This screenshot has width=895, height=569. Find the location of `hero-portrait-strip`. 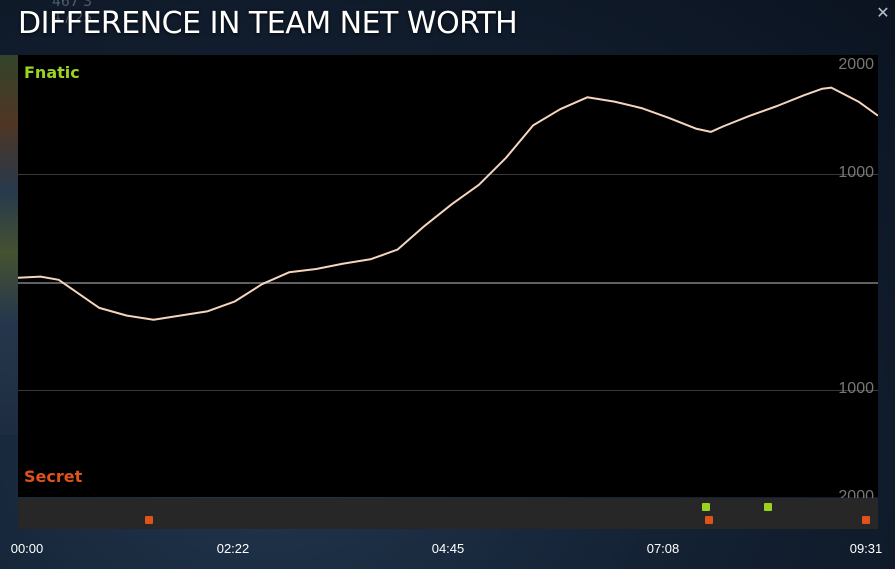

hero-portrait-strip is located at coordinates (9, 245).